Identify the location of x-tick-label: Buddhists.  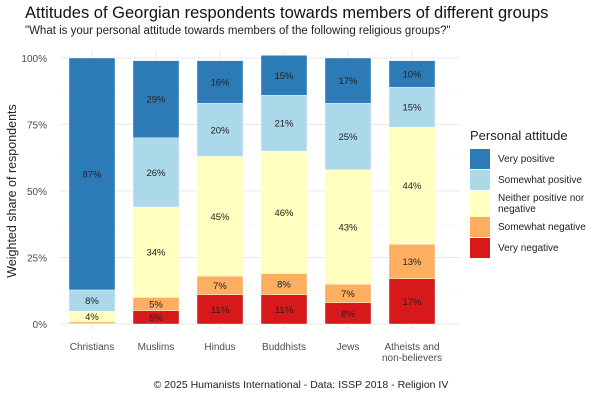
(284, 347).